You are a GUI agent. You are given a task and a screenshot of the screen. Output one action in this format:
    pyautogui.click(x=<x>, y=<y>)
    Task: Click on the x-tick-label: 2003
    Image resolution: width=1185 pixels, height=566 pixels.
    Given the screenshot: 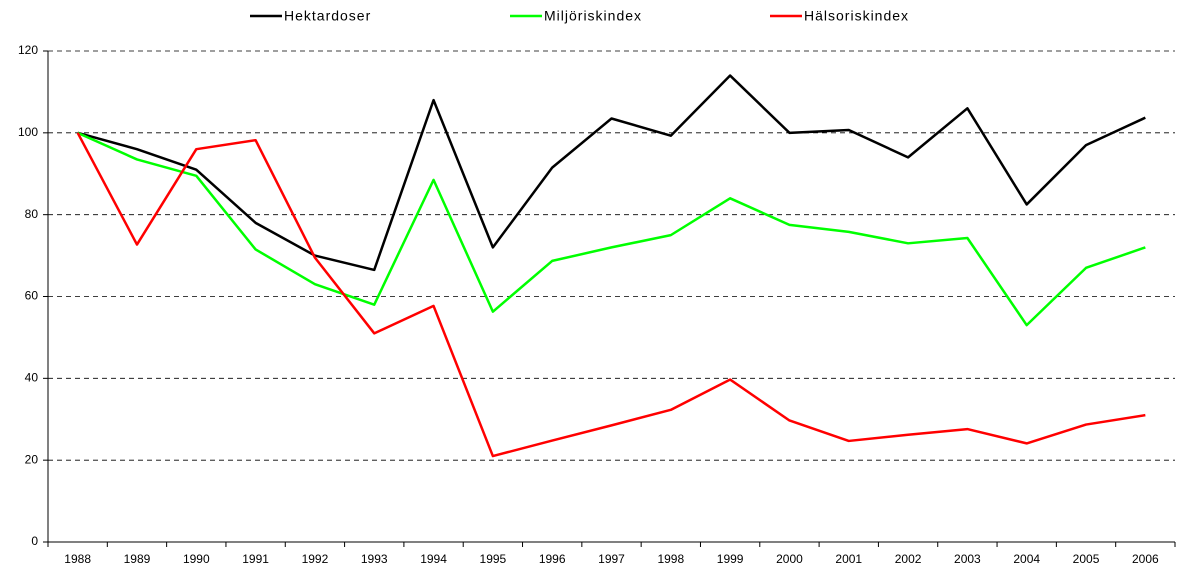 What is the action you would take?
    pyautogui.click(x=967, y=559)
    